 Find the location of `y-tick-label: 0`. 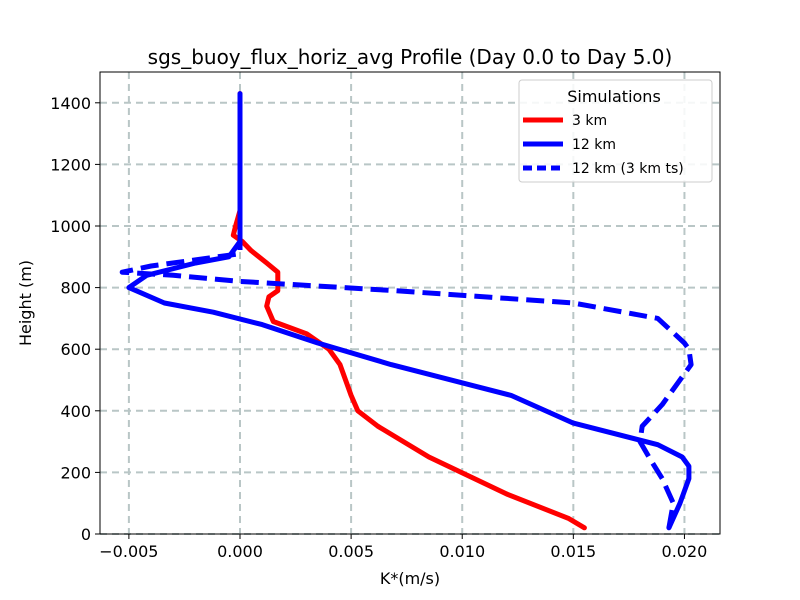

y-tick-label: 0 is located at coordinates (86, 534).